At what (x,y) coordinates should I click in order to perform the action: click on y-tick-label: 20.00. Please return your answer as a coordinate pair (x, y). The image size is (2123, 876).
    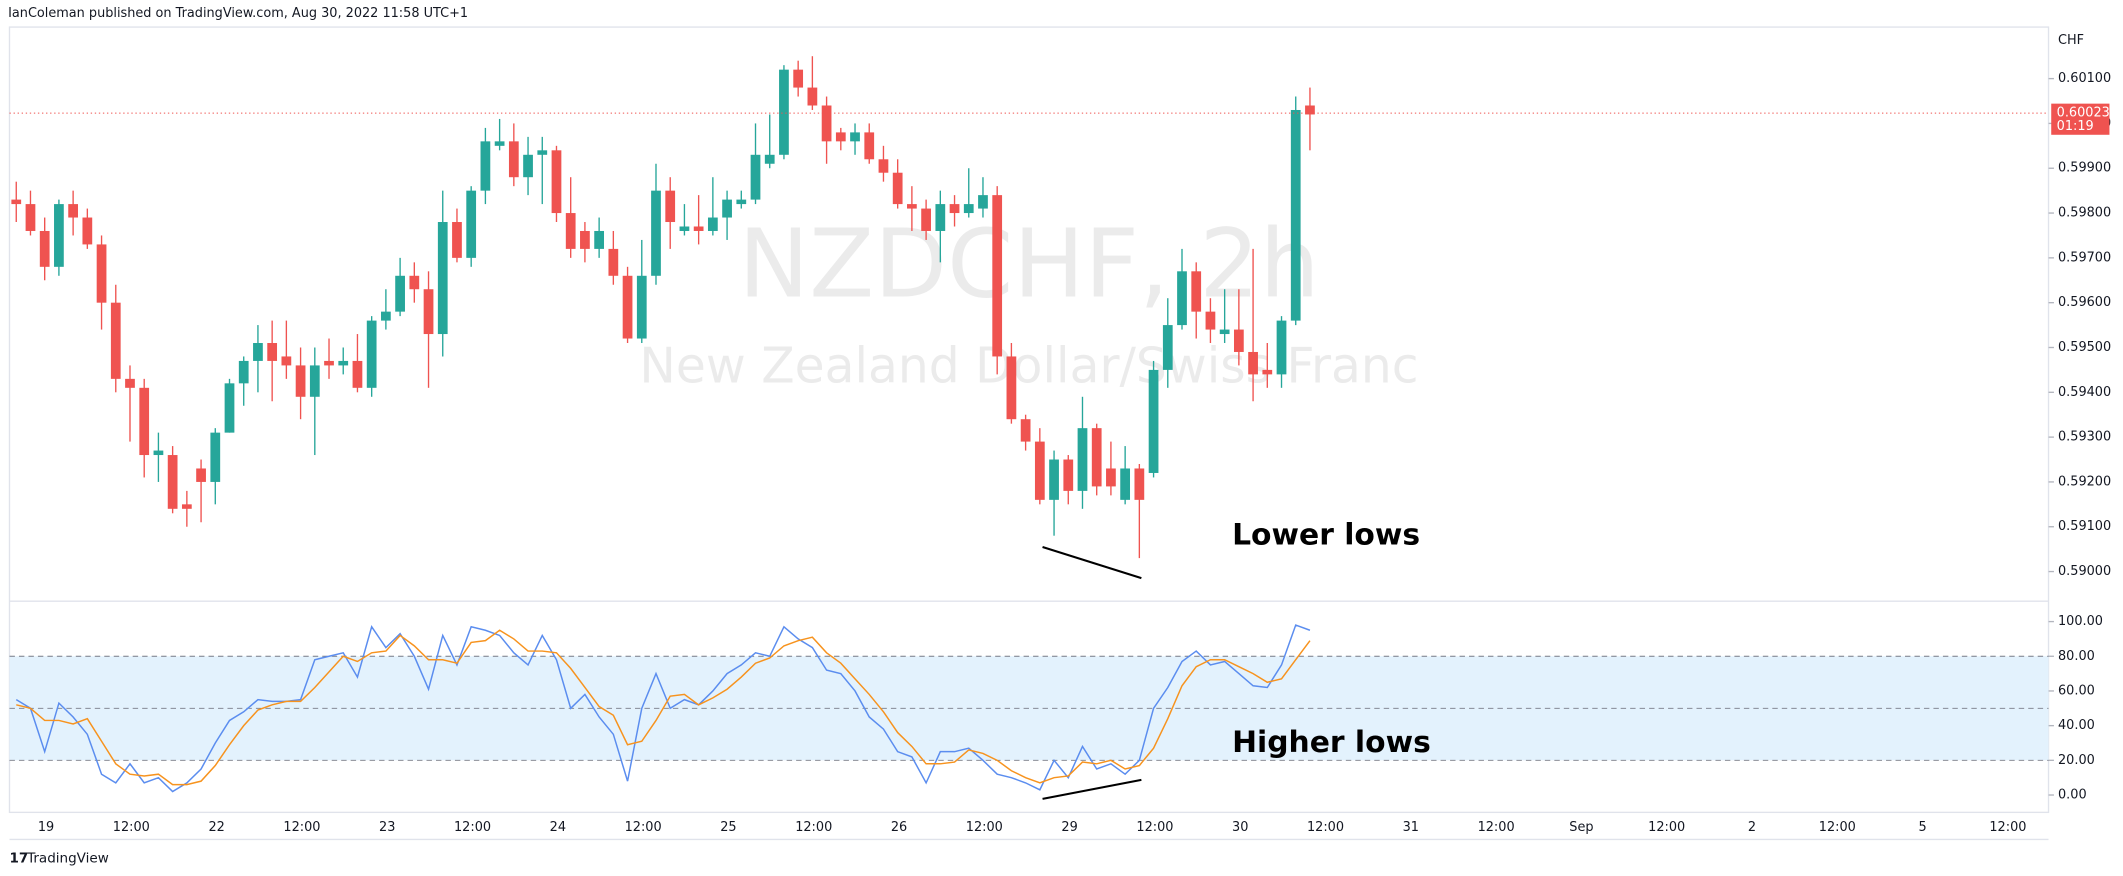
    Looking at the image, I should click on (2076, 760).